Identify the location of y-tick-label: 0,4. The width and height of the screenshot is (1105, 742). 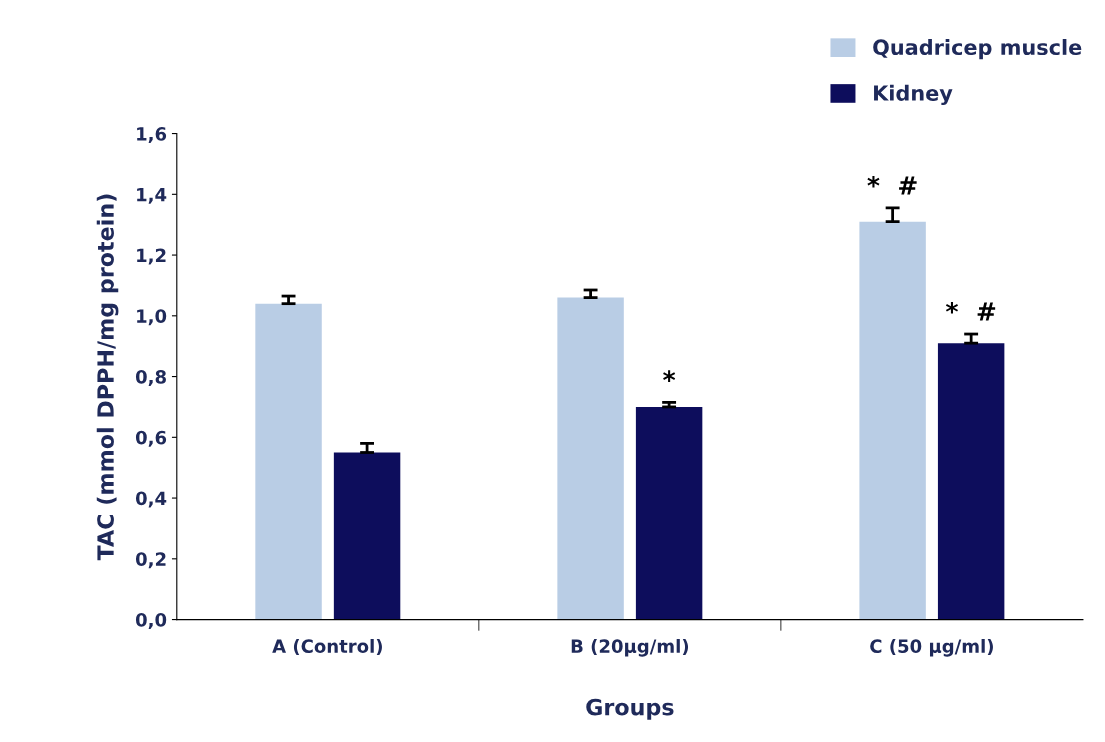
(151, 499).